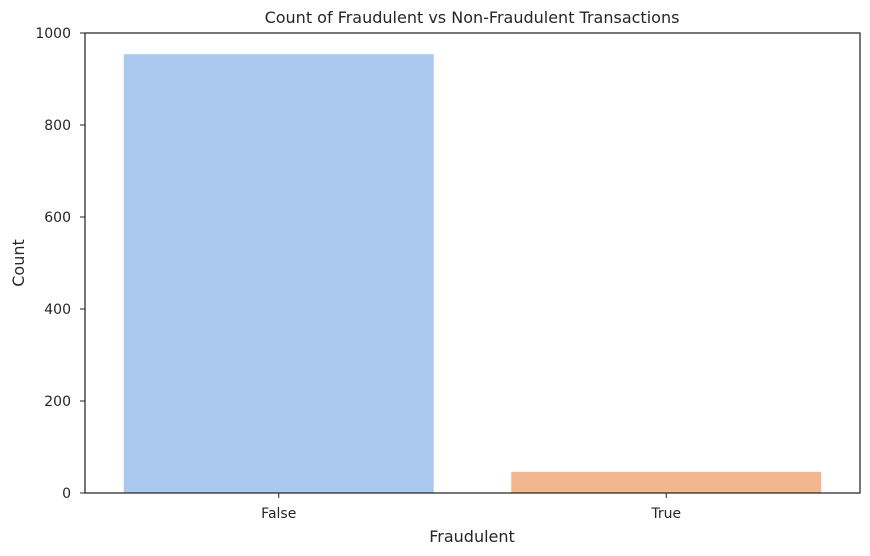 This screenshot has height=556, width=870. I want to click on y-tick-label: 1000, so click(53, 34).